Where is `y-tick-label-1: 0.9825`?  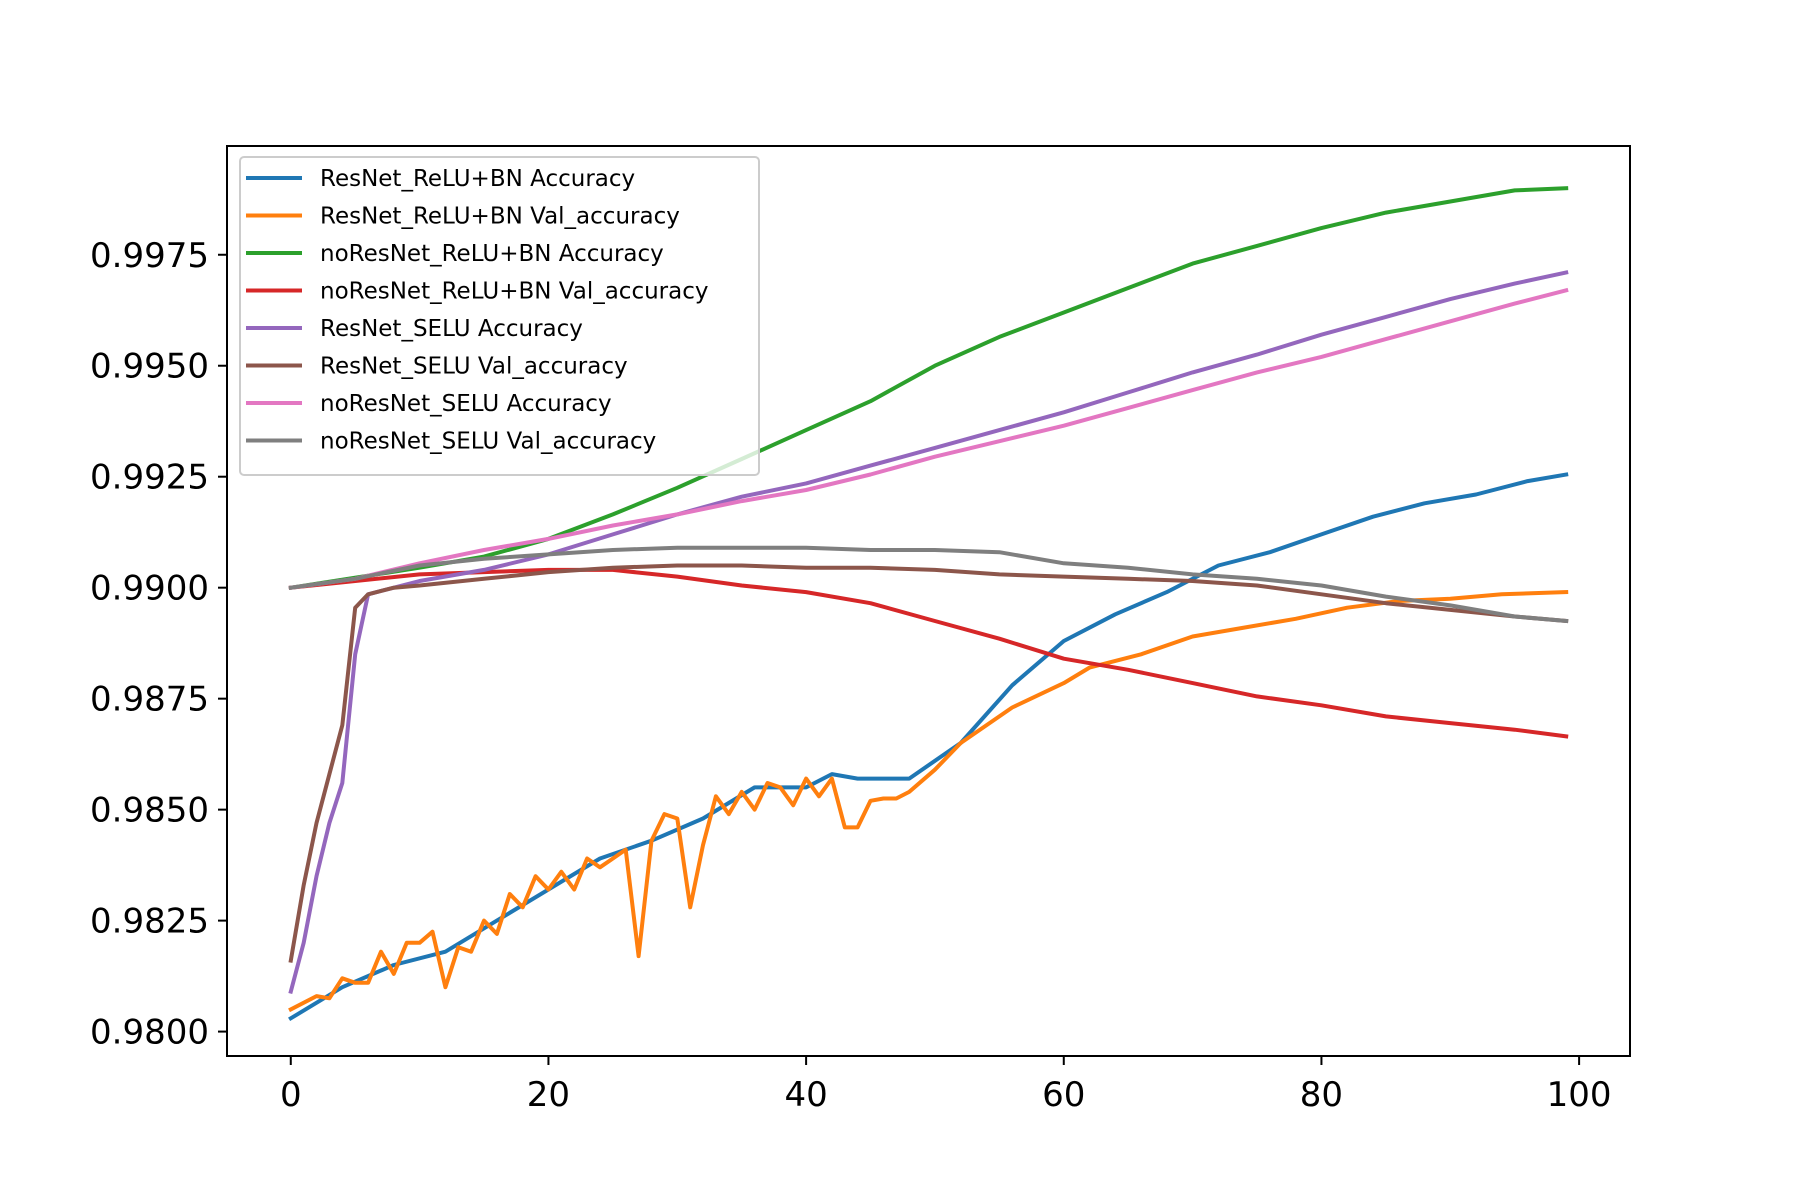
y-tick-label-1: 0.9825 is located at coordinates (149, 922).